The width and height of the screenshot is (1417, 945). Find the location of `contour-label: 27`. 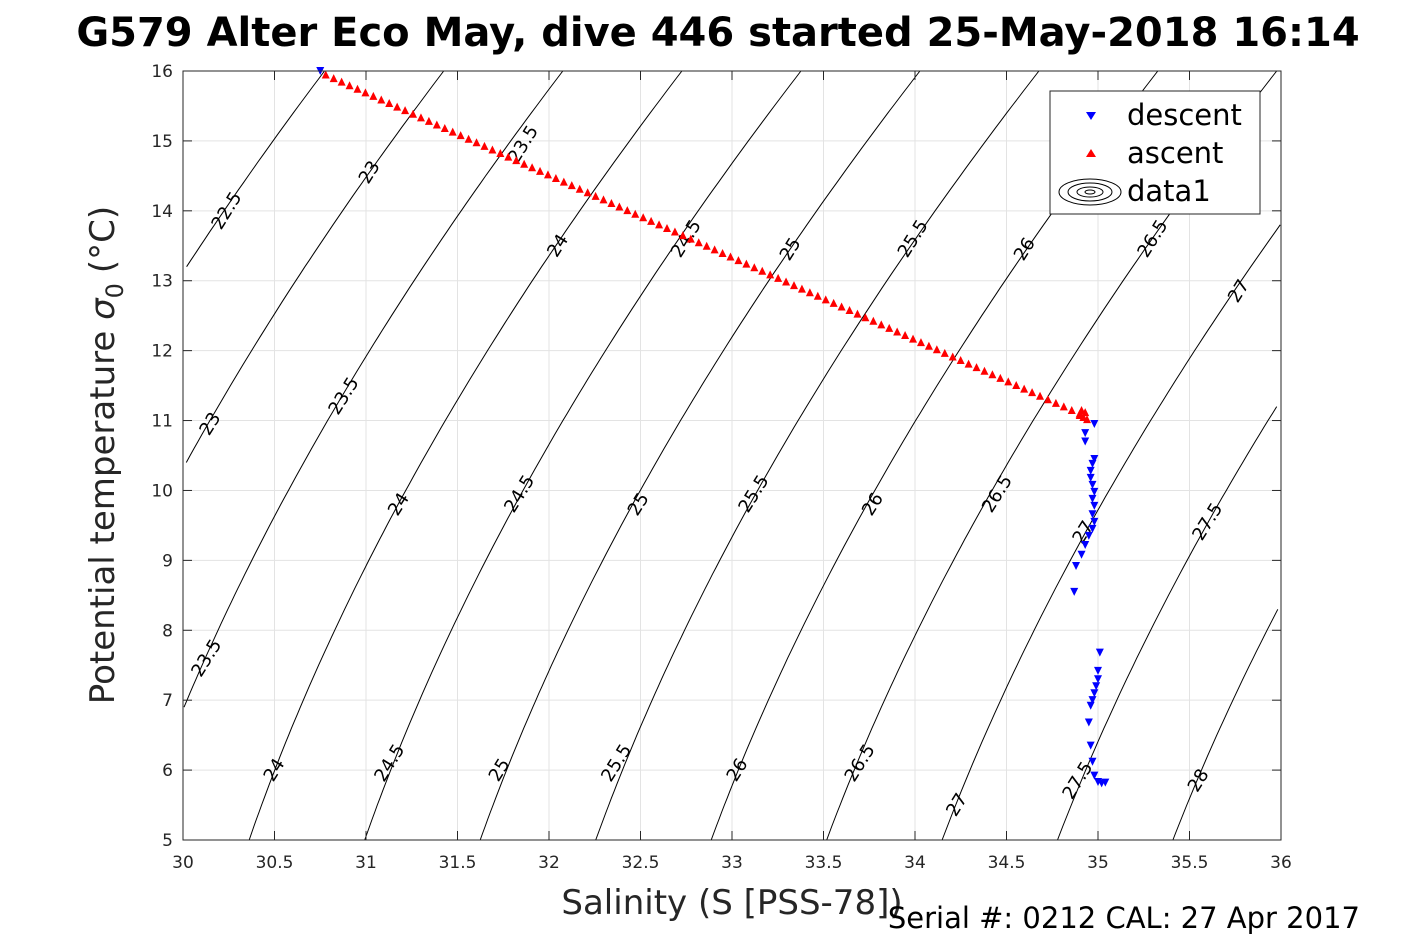

contour-label: 27 is located at coordinates (957, 805).